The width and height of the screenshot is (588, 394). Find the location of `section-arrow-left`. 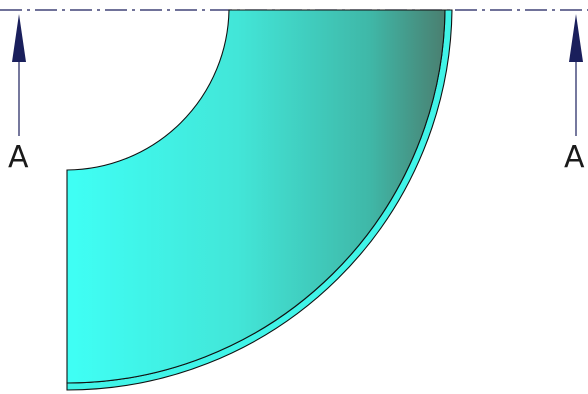

section-arrow-left is located at coordinates (19, 75).